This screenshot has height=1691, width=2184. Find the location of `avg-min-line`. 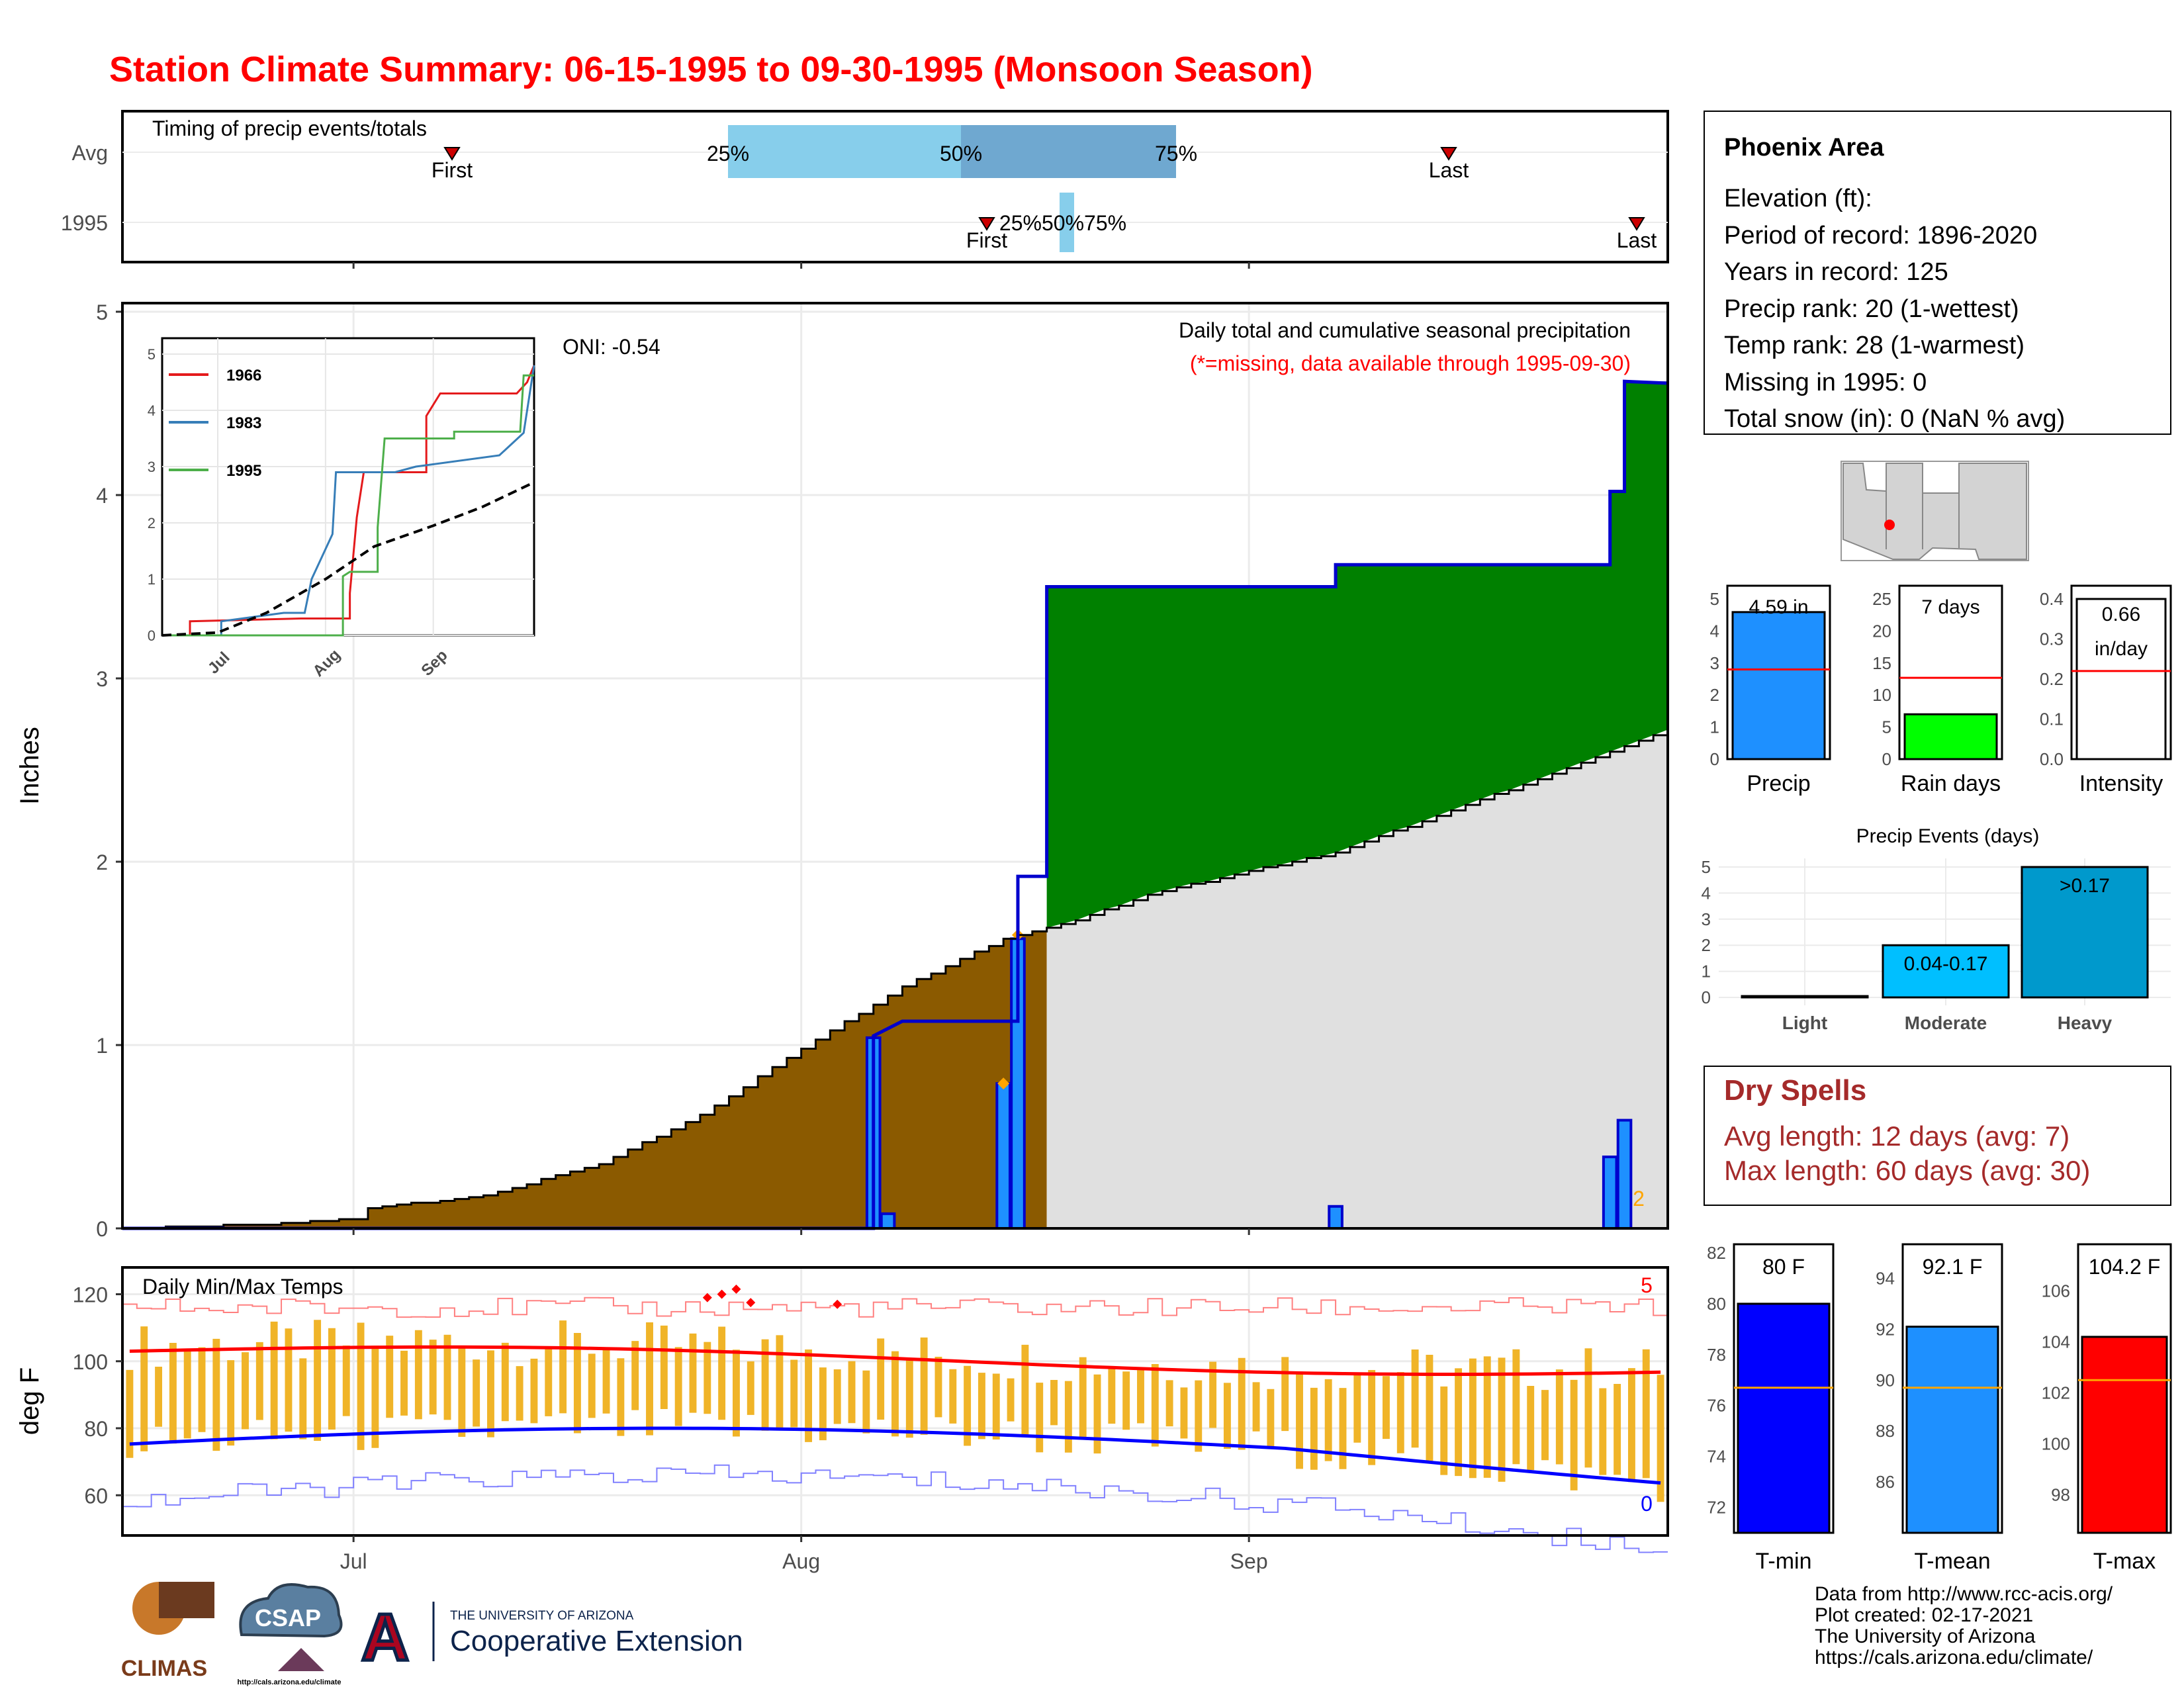

avg-min-line is located at coordinates (895, 1456).